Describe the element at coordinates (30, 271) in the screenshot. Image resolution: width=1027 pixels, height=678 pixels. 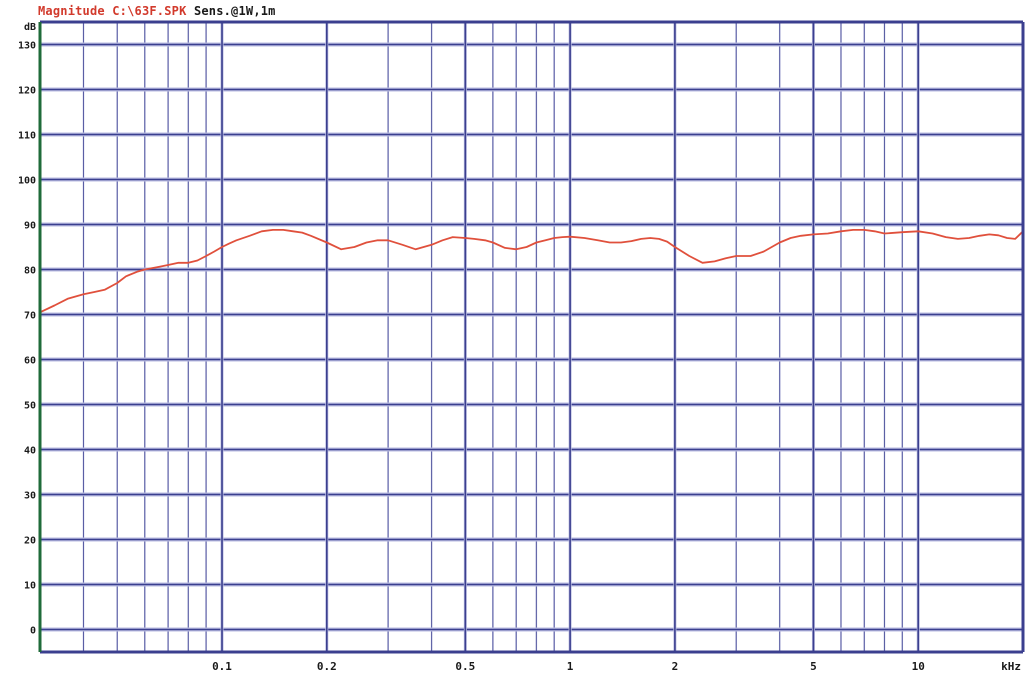
I see `y-tick-label: 80` at that location.